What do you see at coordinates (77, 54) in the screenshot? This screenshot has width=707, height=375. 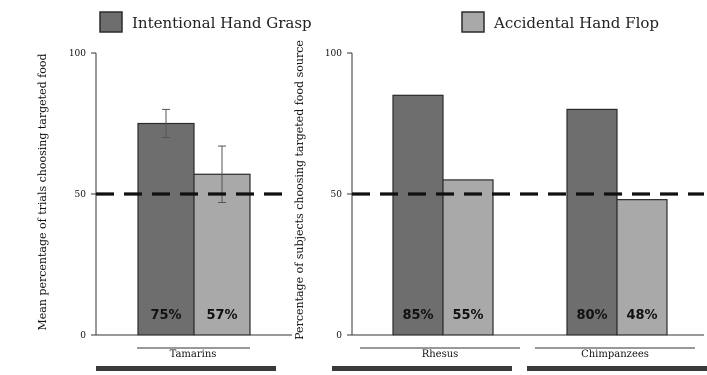 I see `left-y-tick-label-100: 100` at bounding box center [77, 54].